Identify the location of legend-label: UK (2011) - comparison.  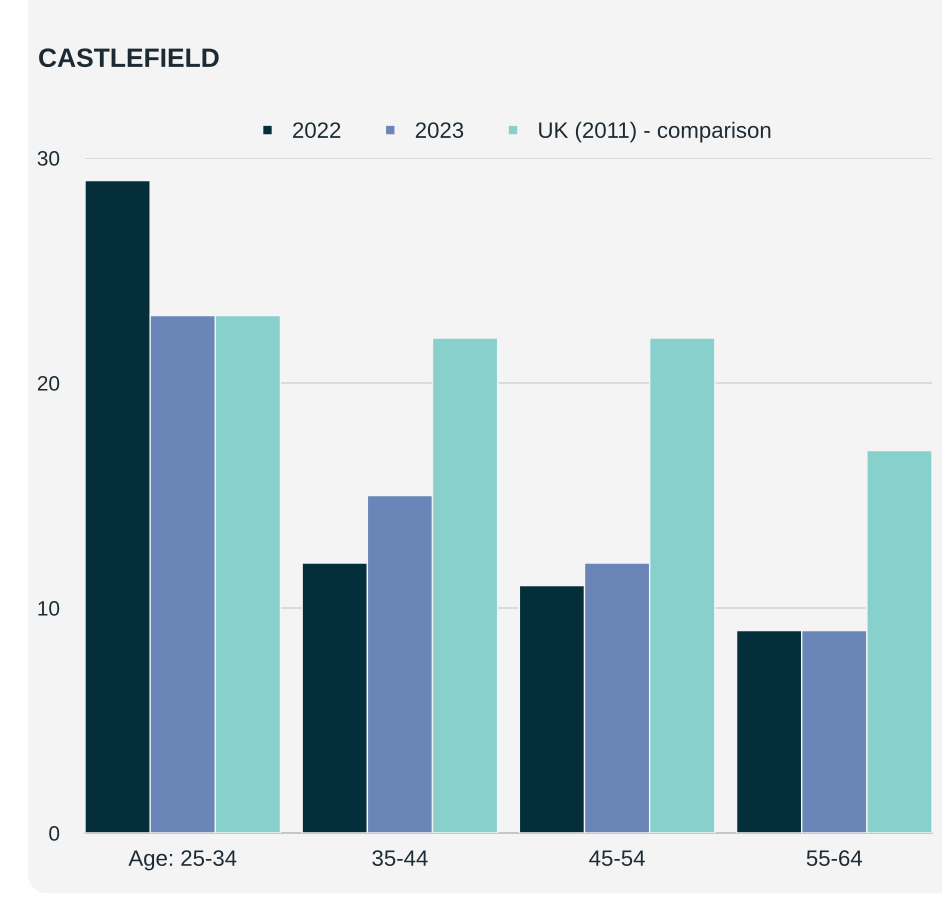
(654, 132).